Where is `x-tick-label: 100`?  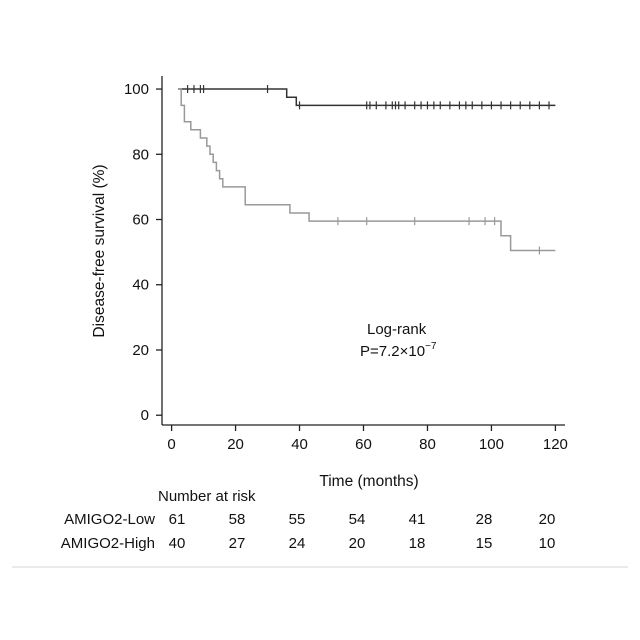 x-tick-label: 100 is located at coordinates (491, 444).